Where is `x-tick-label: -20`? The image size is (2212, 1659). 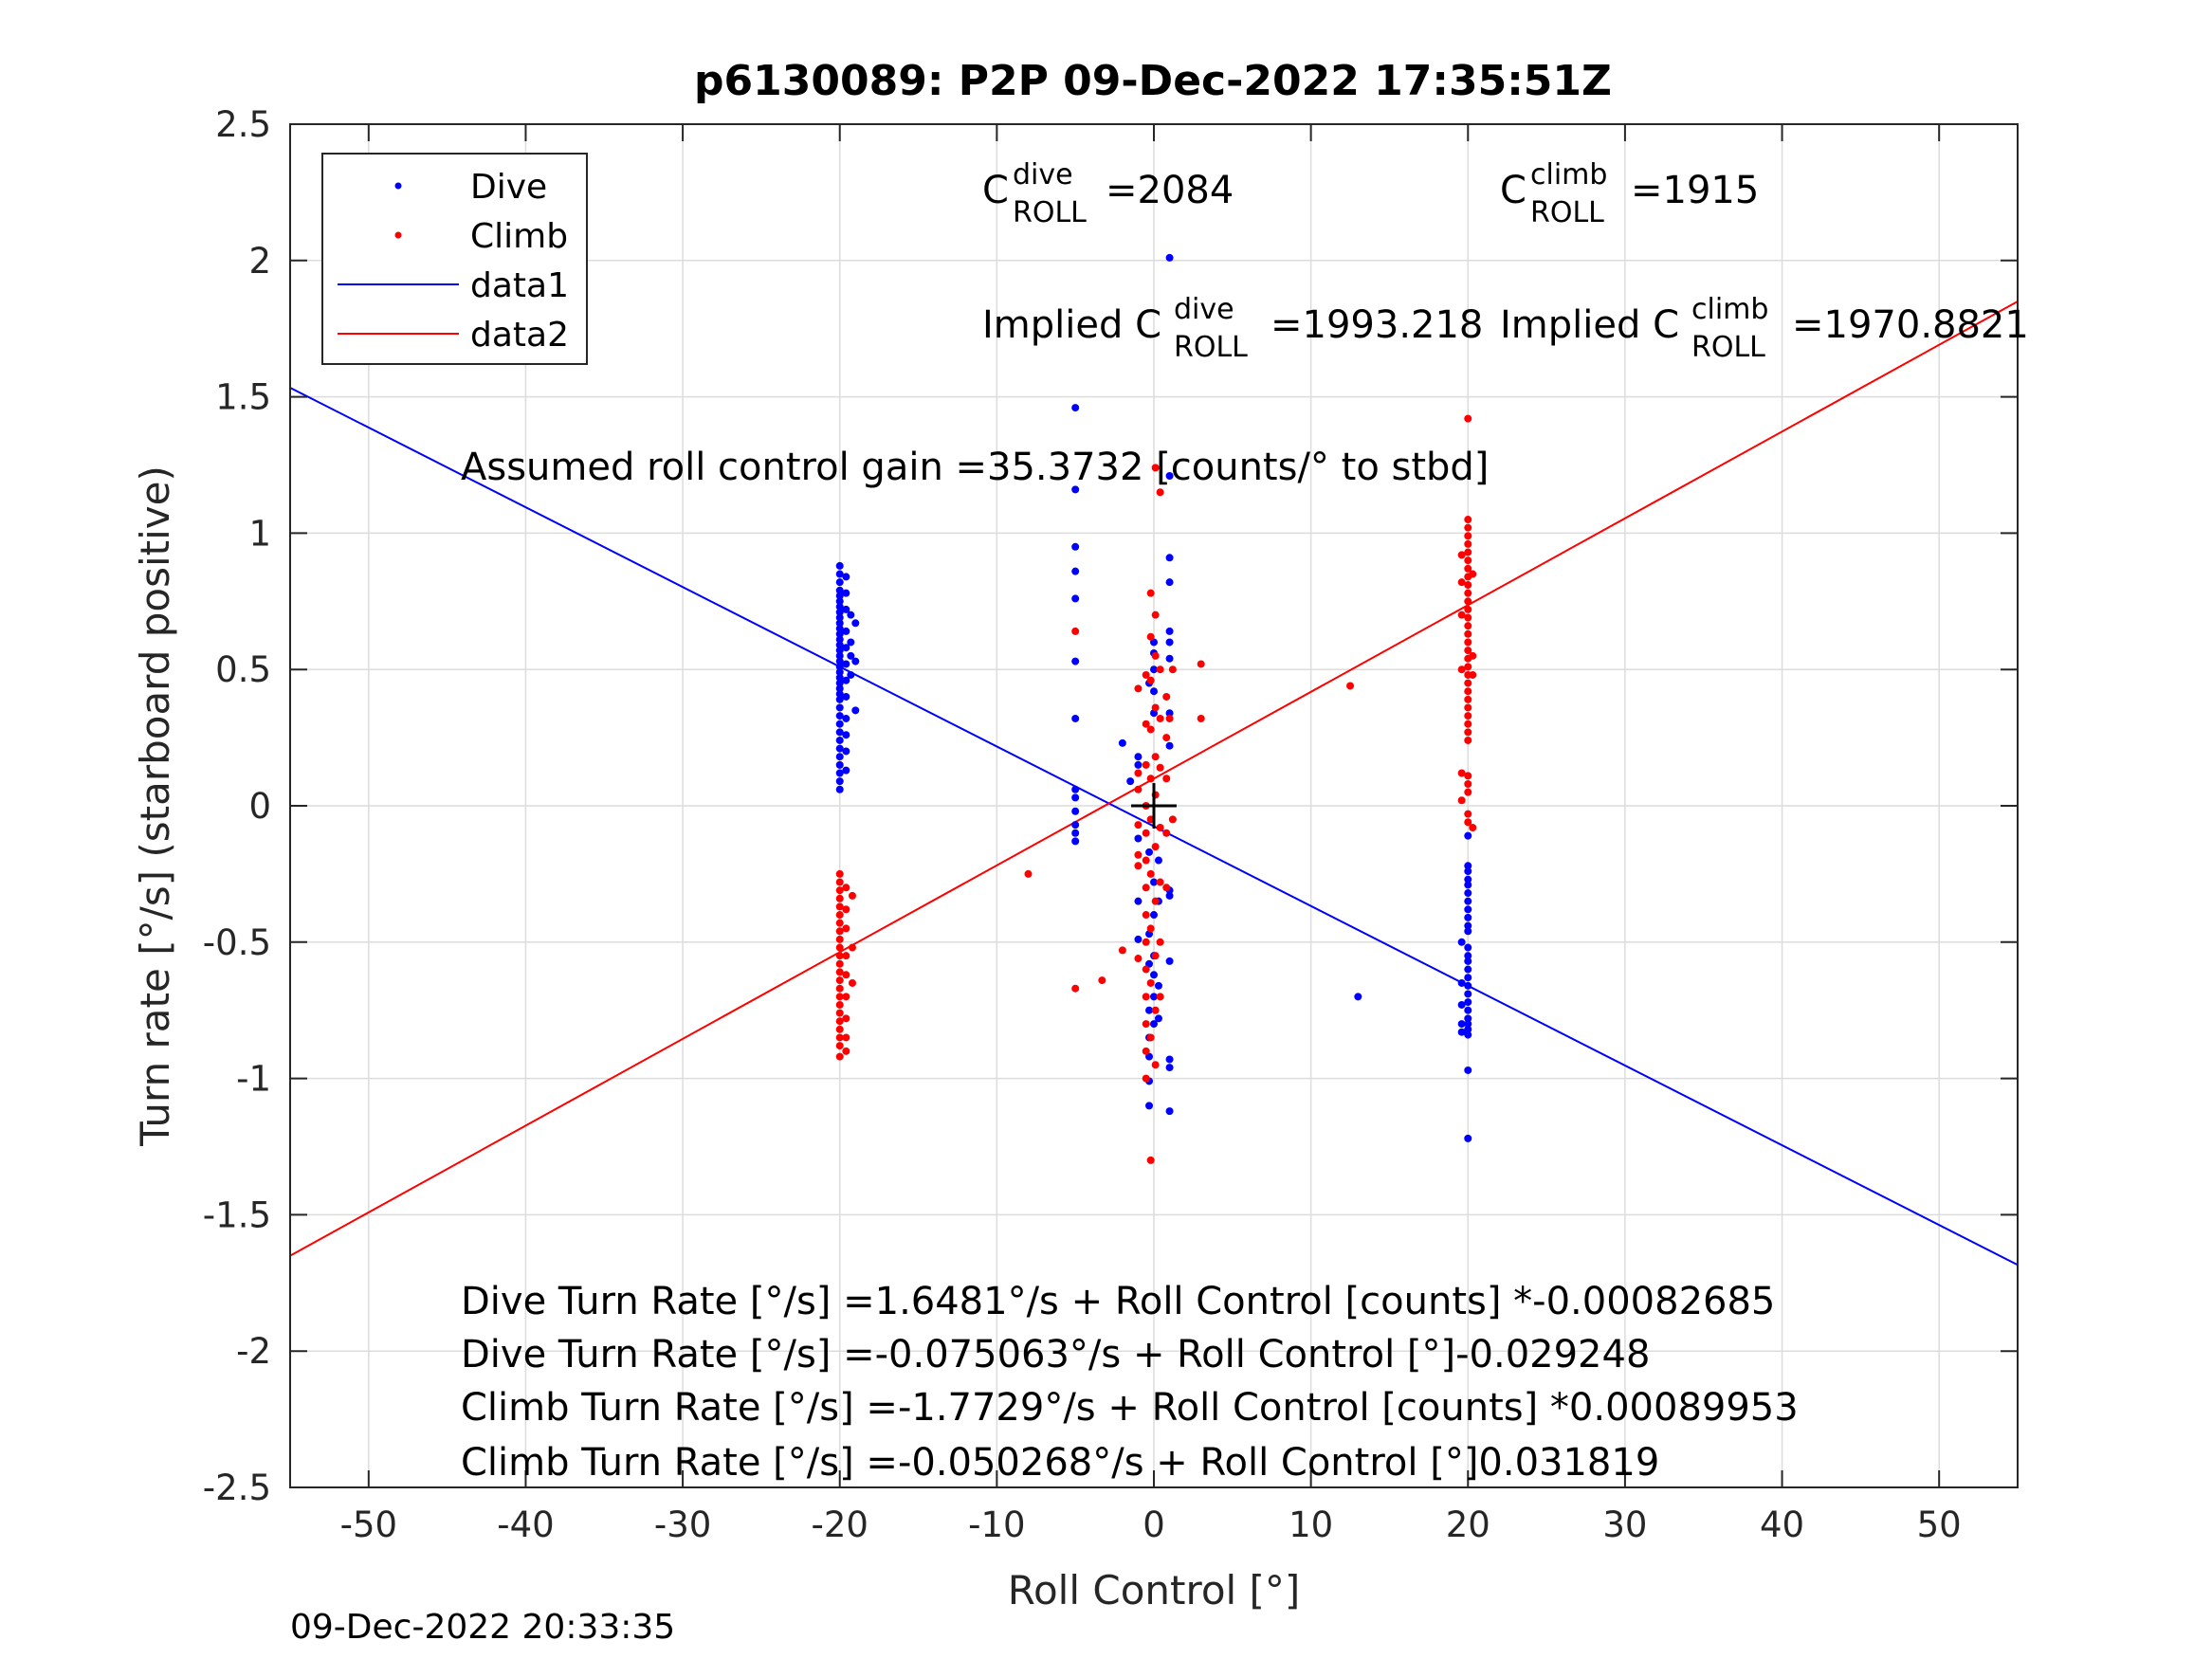 x-tick-label: -20 is located at coordinates (840, 1524).